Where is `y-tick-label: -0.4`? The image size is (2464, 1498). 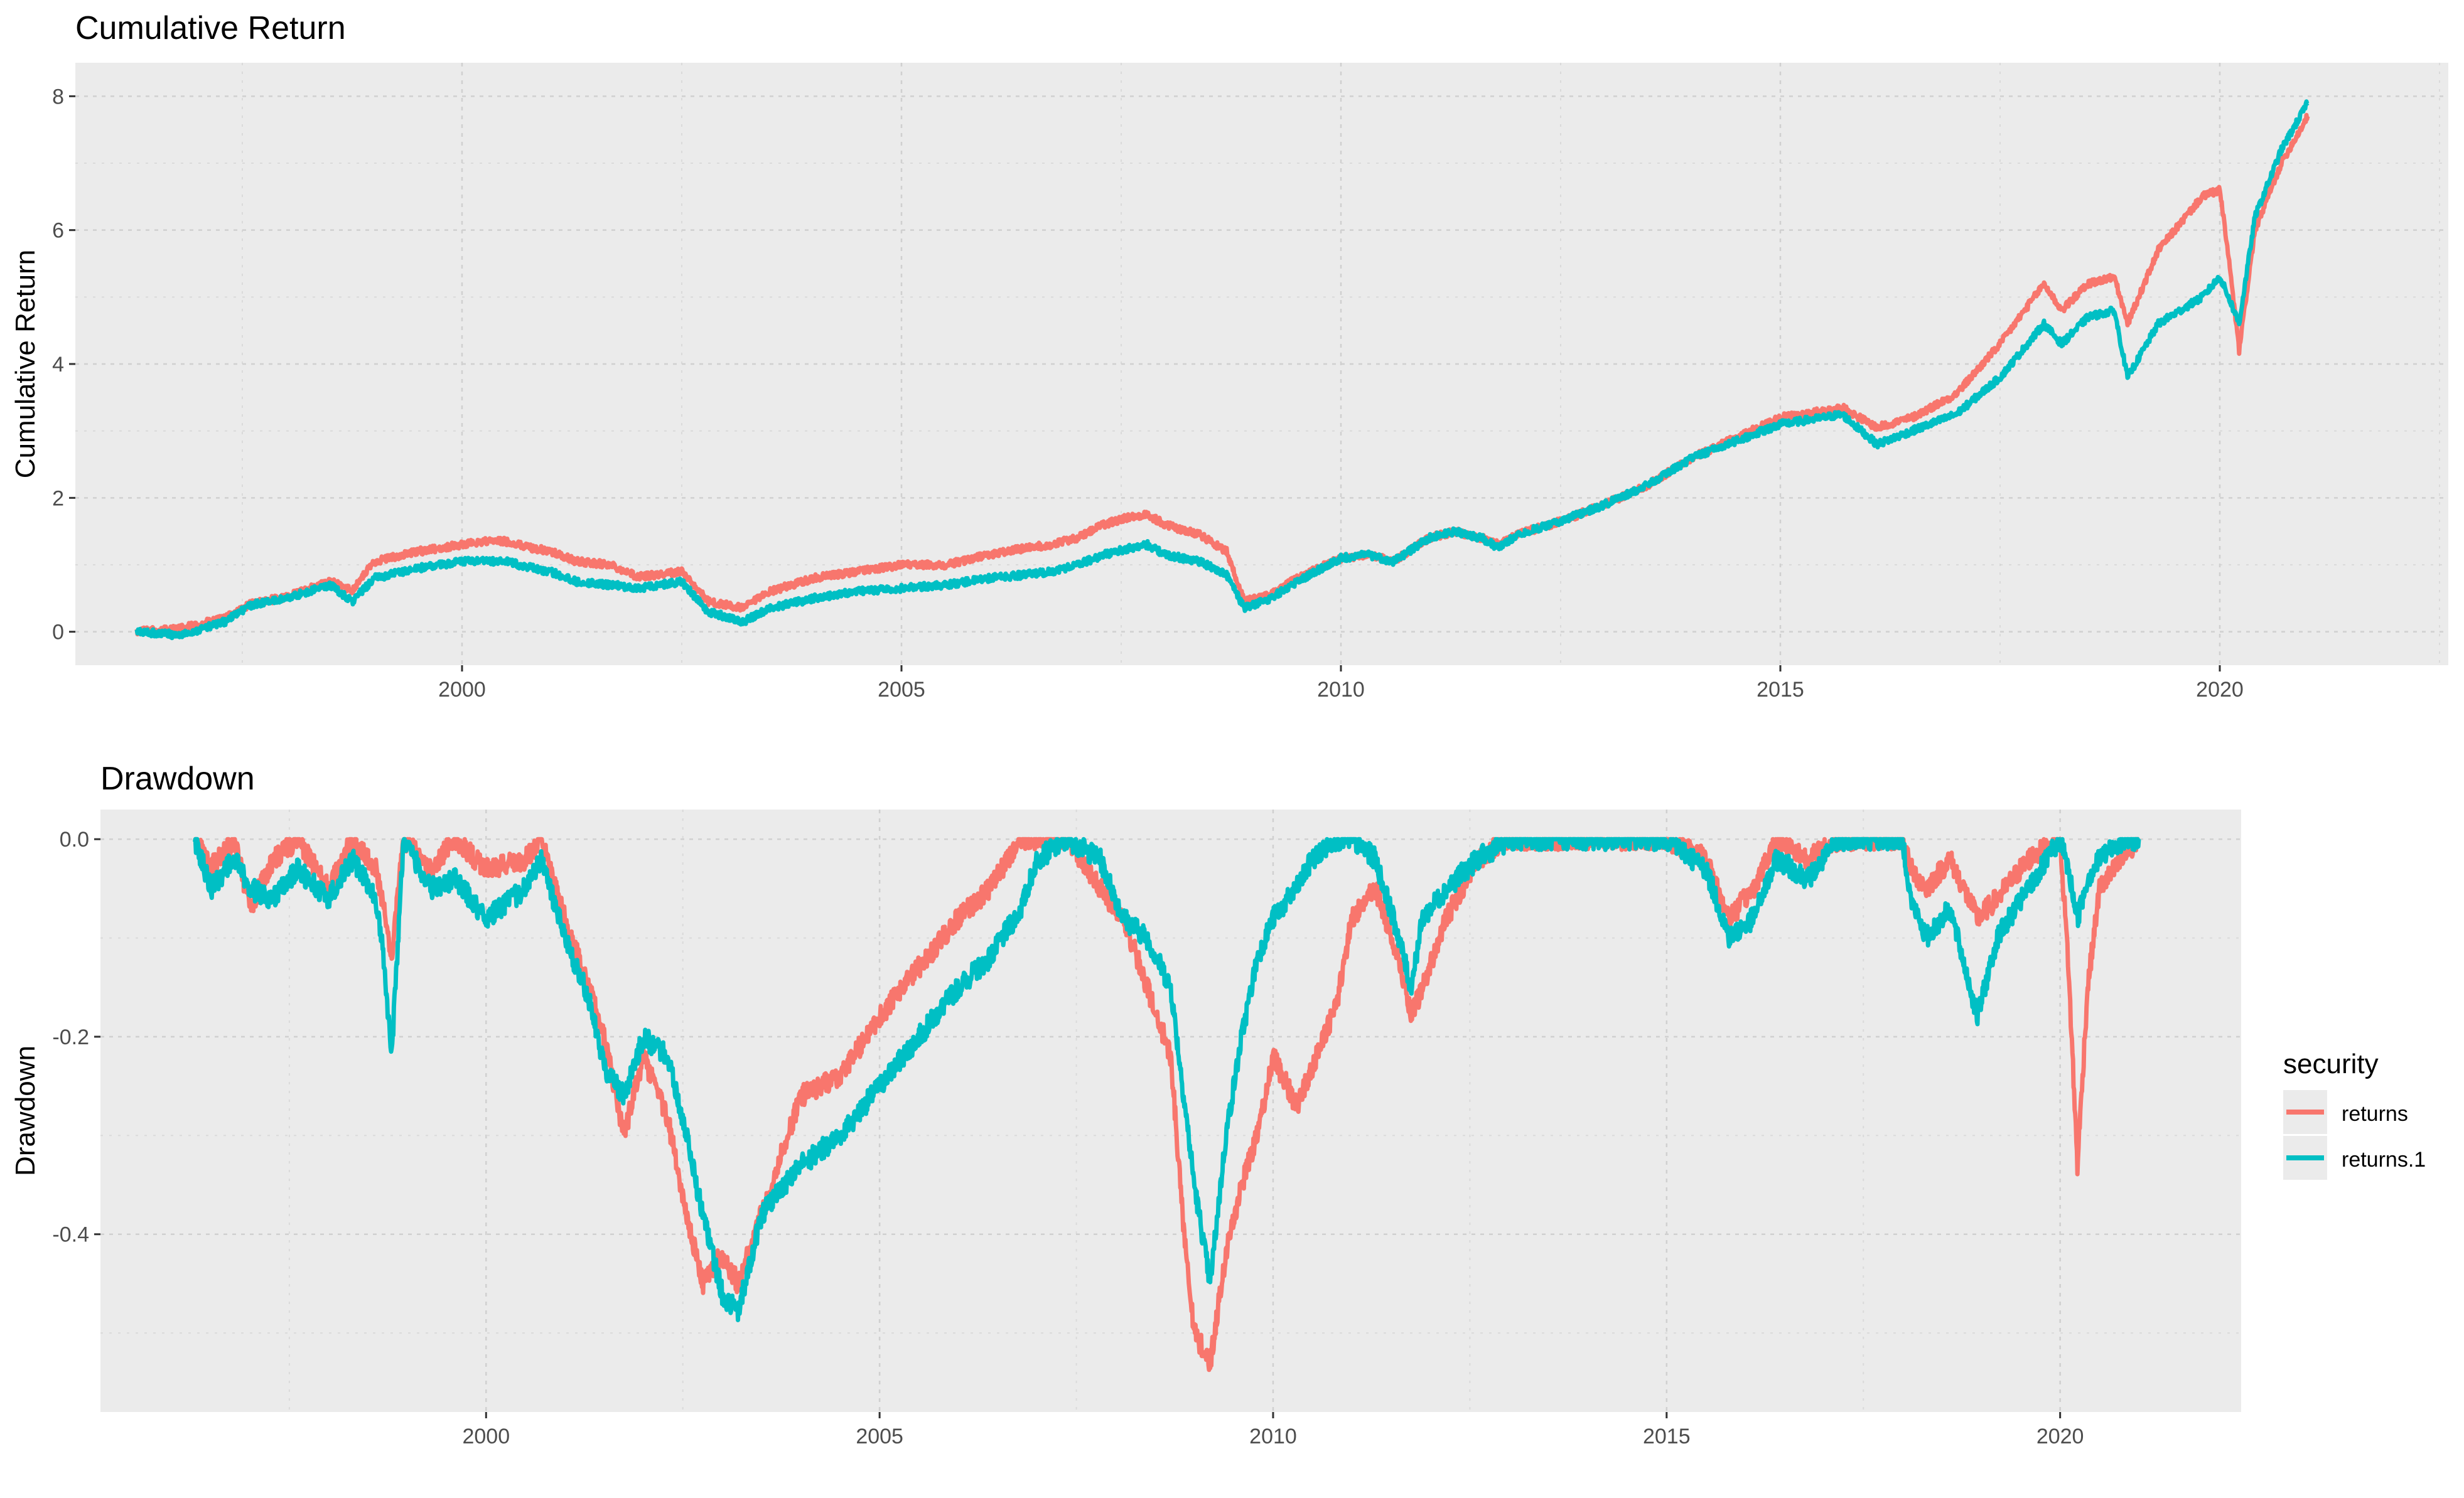 y-tick-label: -0.4 is located at coordinates (70, 1235).